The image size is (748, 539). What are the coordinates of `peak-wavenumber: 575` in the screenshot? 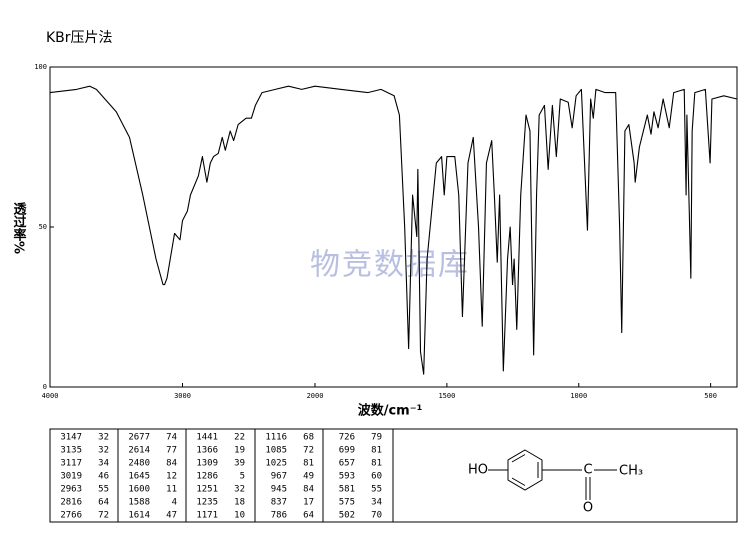 It's located at (347, 503).